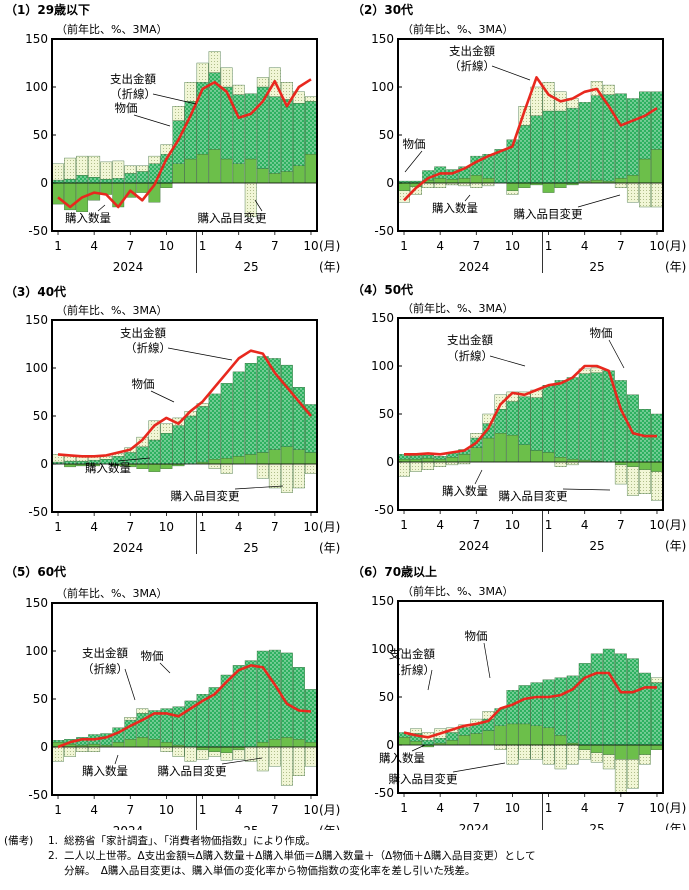  Describe the element at coordinates (476, 246) in the screenshot. I see `x-tick-label-2: 7` at that location.